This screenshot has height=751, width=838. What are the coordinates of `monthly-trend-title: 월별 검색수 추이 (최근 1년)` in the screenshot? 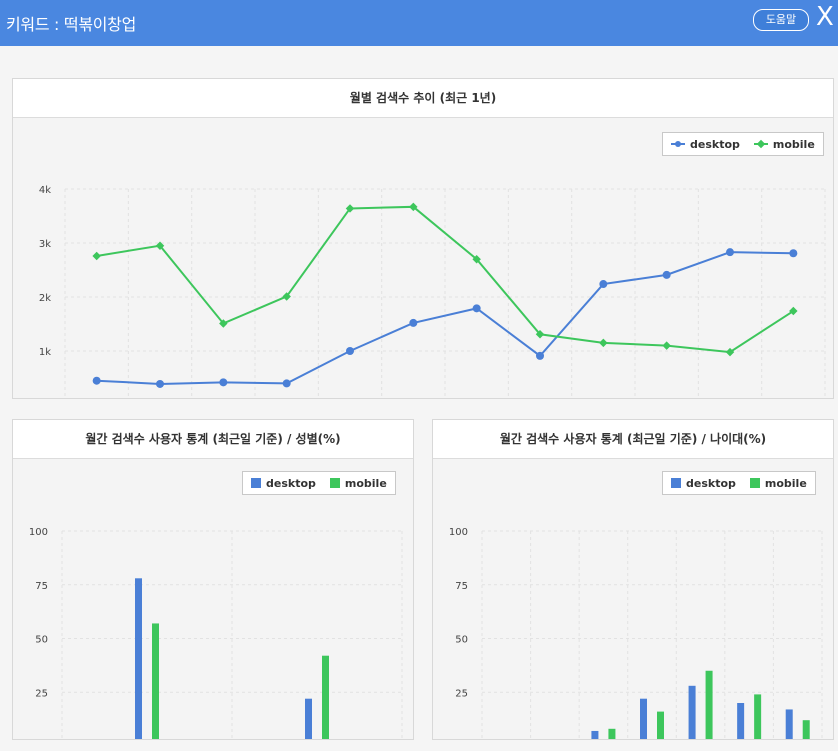 It's located at (423, 98).